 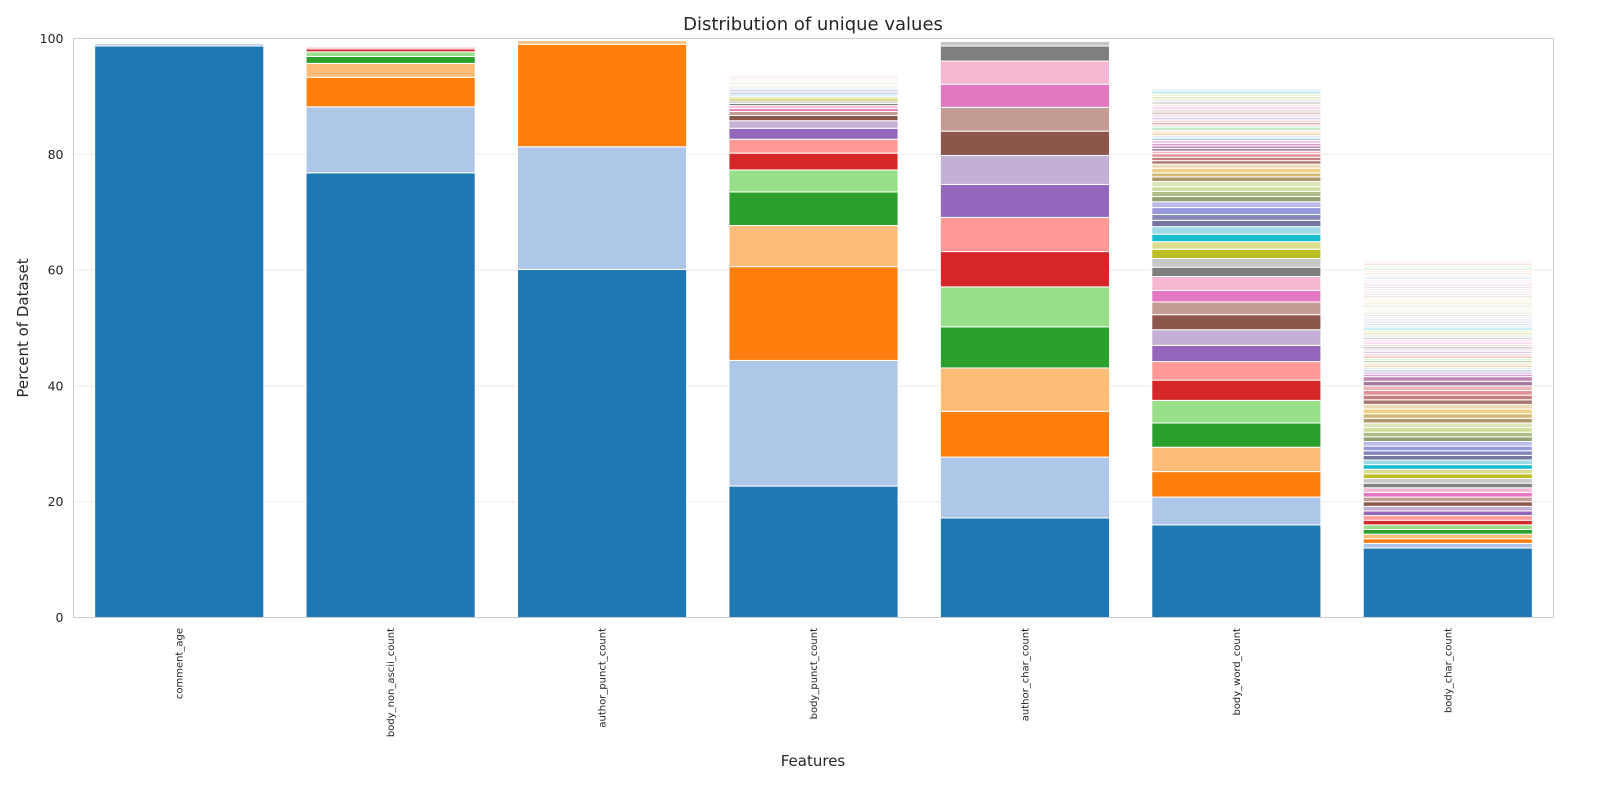 What do you see at coordinates (60, 617) in the screenshot?
I see `y-tick-label: 0` at bounding box center [60, 617].